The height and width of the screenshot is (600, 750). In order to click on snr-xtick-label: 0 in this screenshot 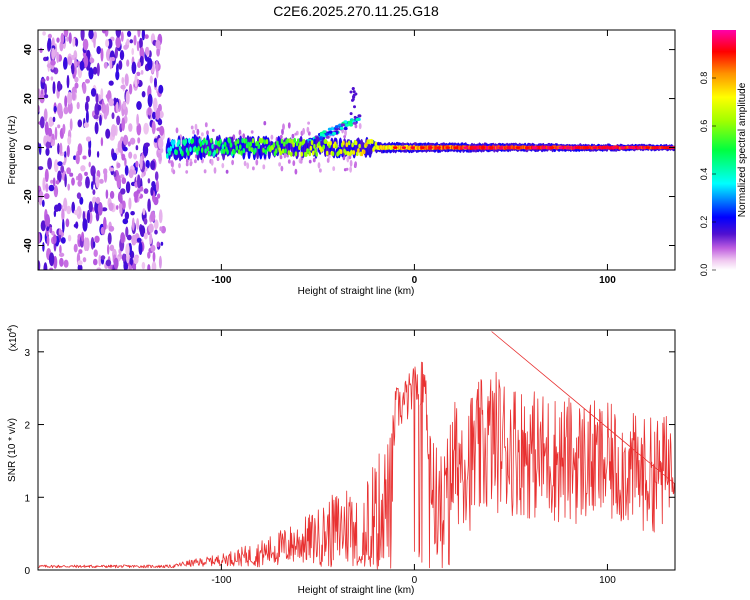, I will do `click(415, 580)`.